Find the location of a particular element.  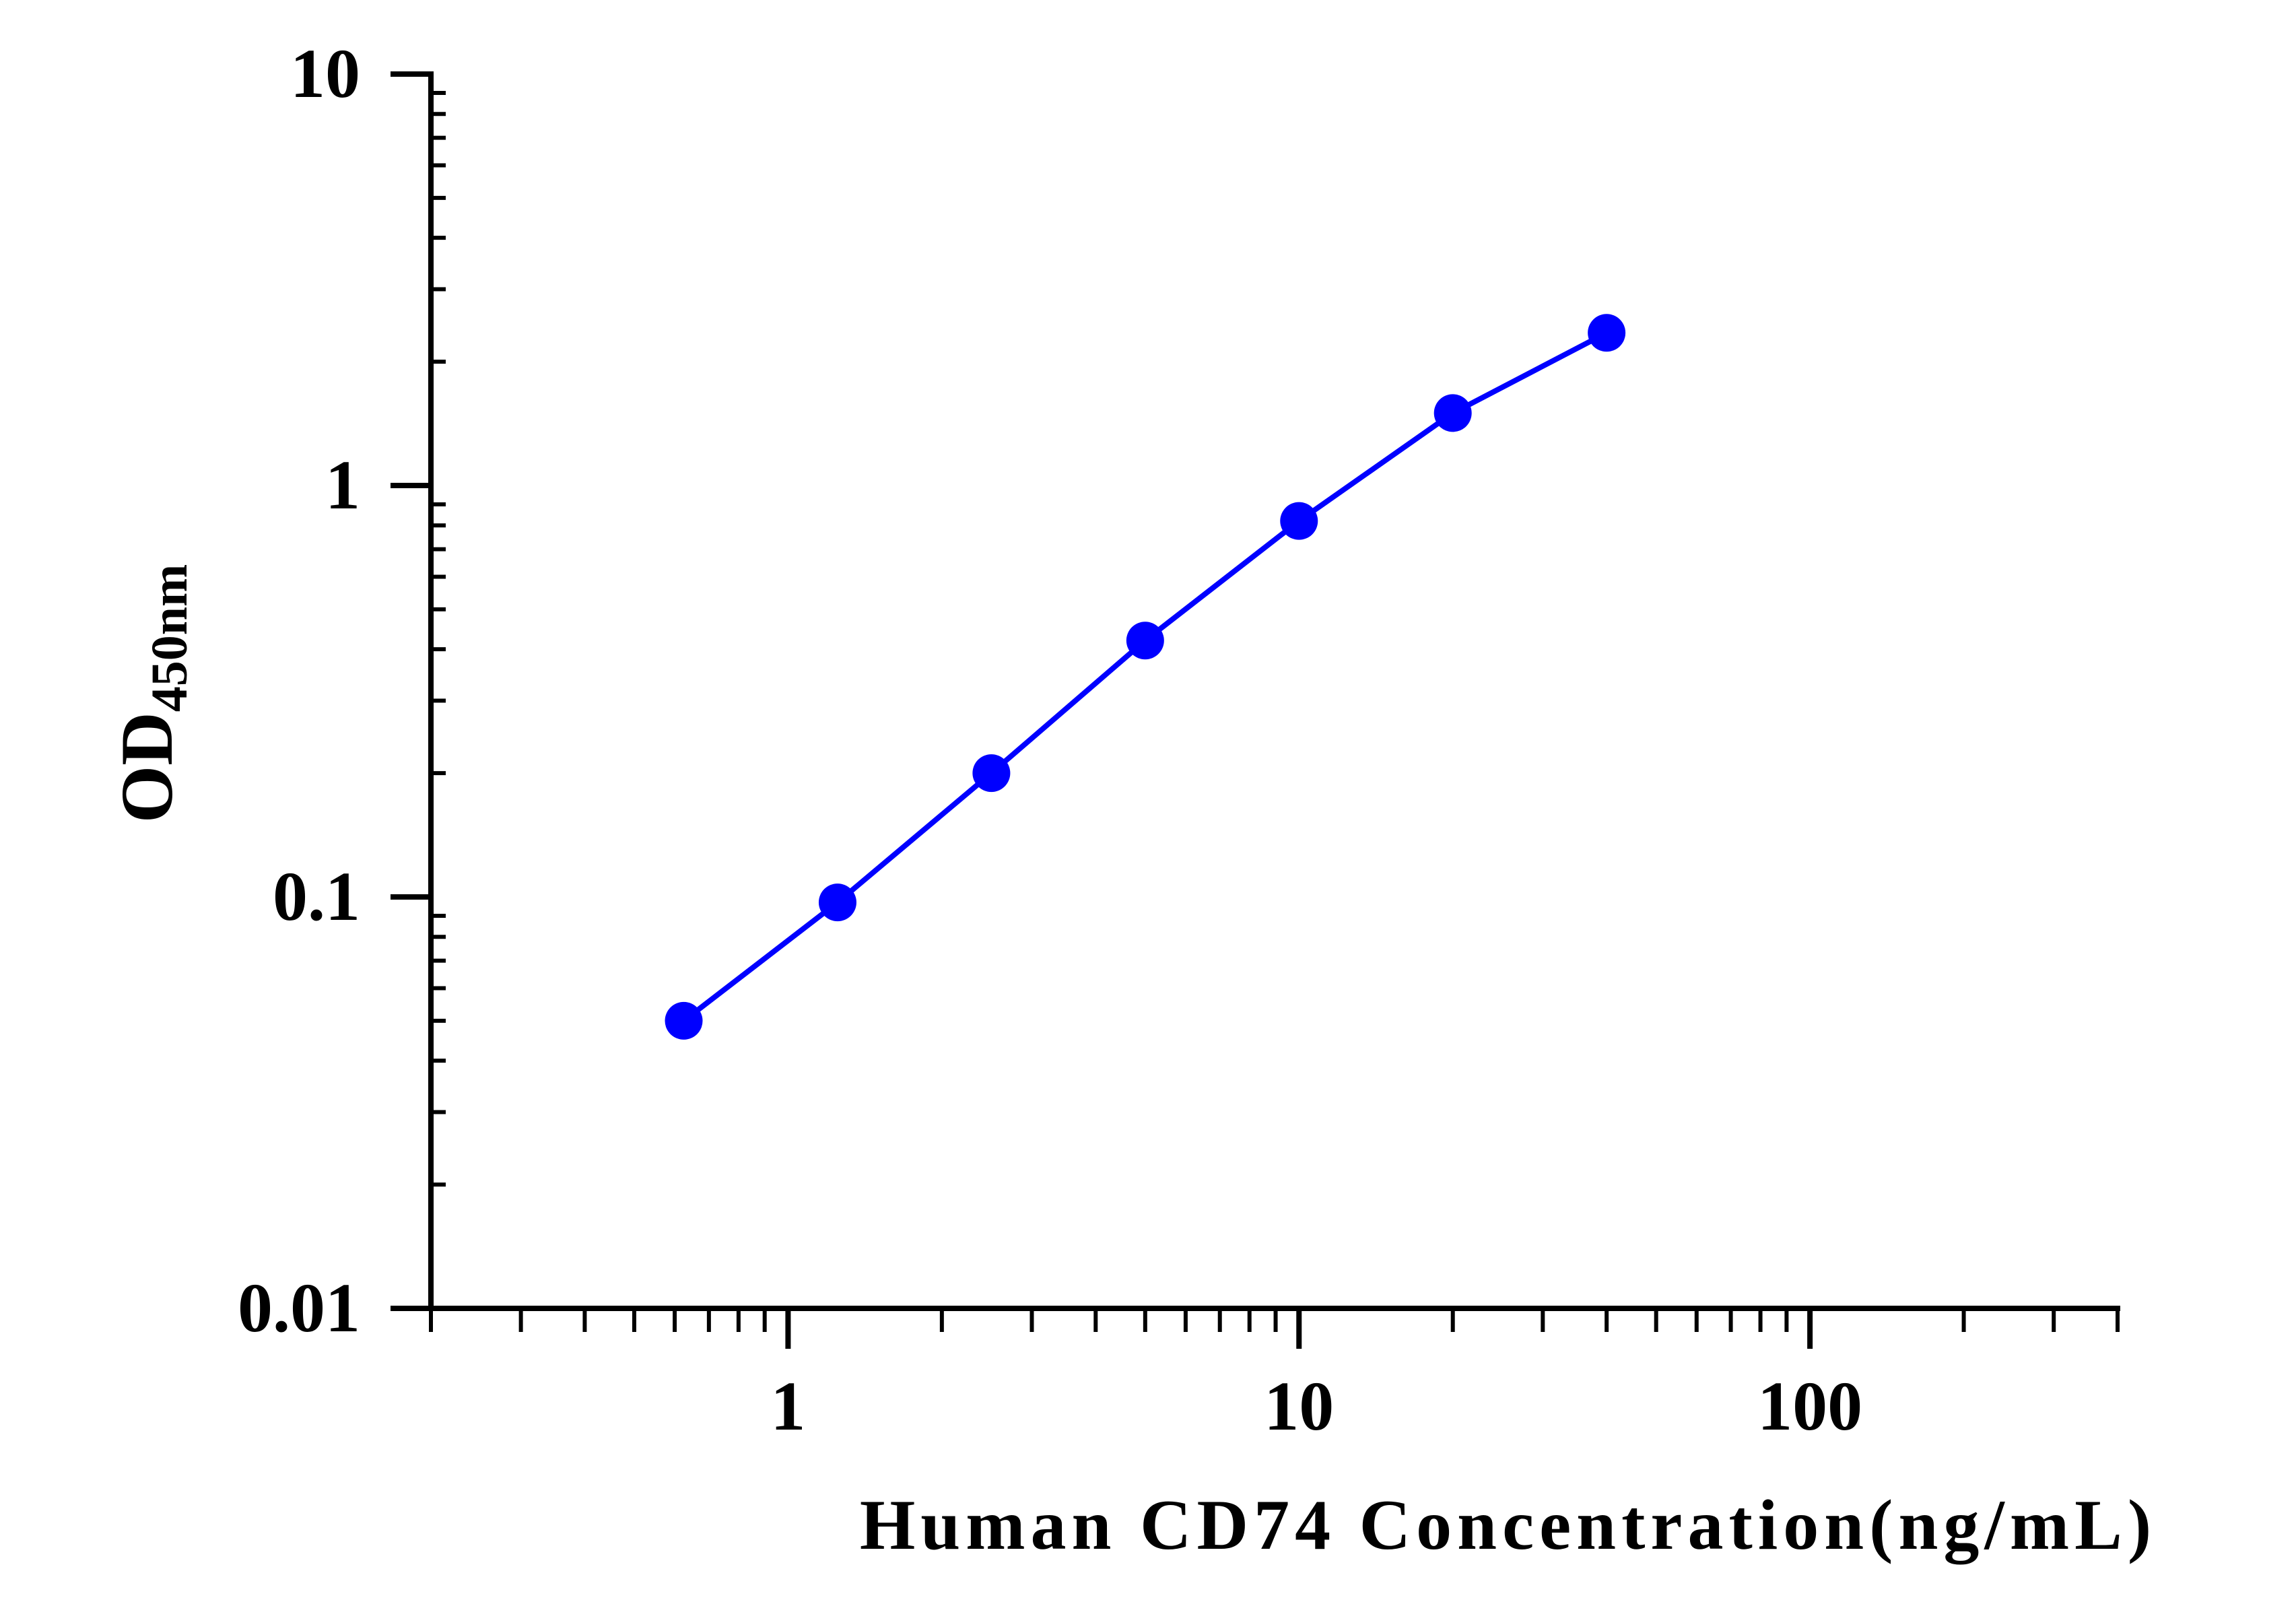

y-axis-title: OD450nm is located at coordinates (152, 694).